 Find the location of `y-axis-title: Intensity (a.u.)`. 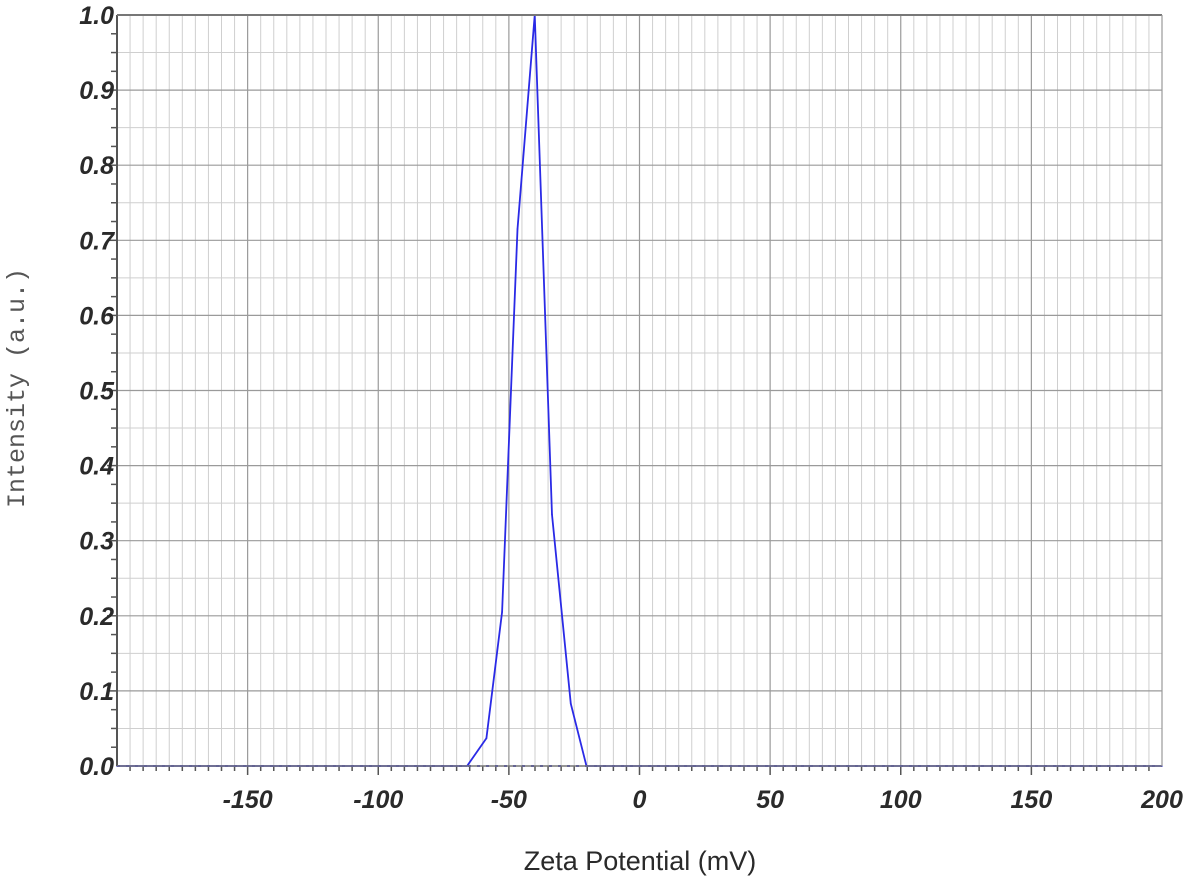

y-axis-title: Intensity (a.u.) is located at coordinates (17, 388).